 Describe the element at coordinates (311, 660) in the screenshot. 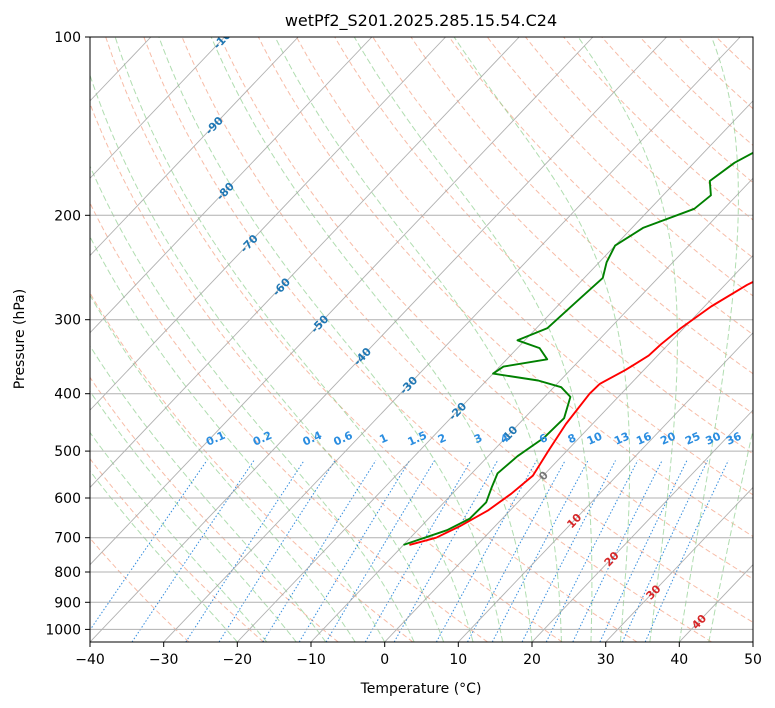

I see `x-tick-label: −10` at that location.